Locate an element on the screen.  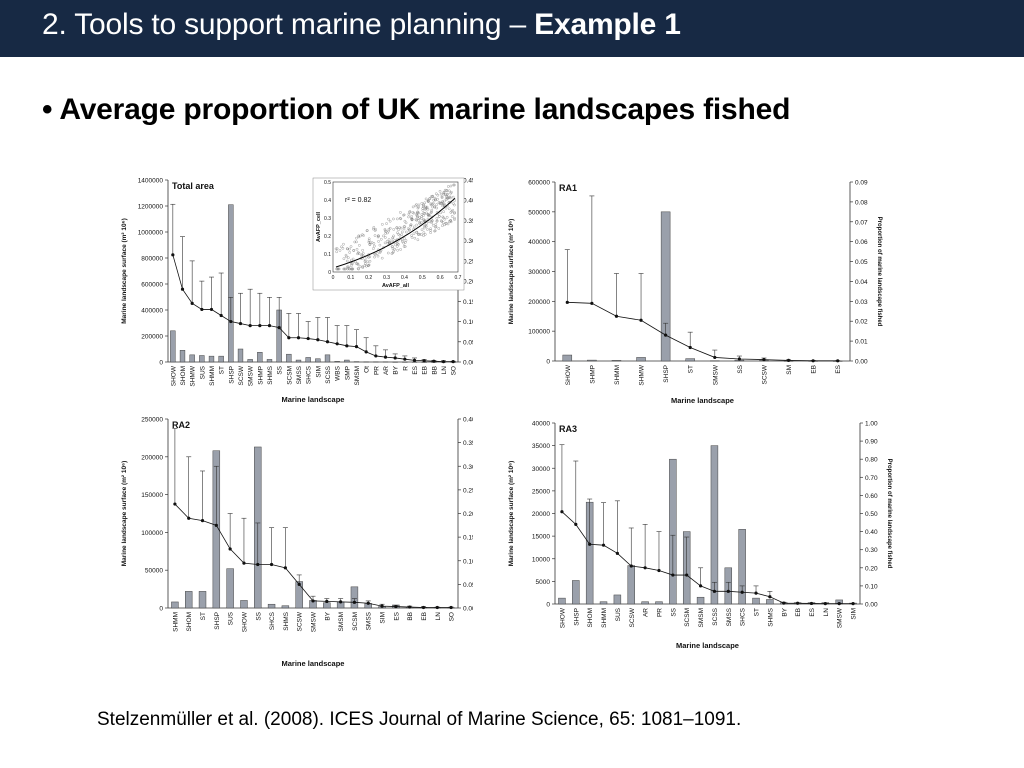
x-tick-label-show: SHOW is located at coordinates (173, 375).